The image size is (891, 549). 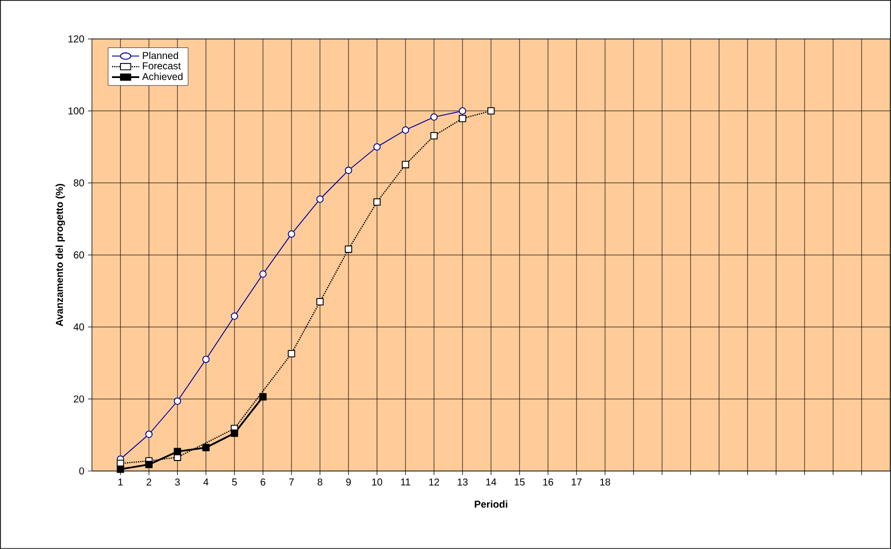 What do you see at coordinates (463, 482) in the screenshot?
I see `x-tick-label: 13` at bounding box center [463, 482].